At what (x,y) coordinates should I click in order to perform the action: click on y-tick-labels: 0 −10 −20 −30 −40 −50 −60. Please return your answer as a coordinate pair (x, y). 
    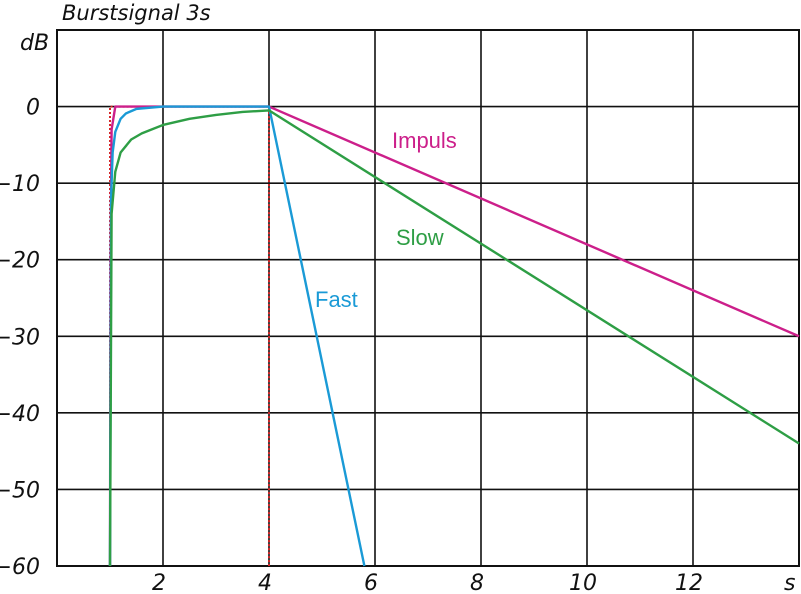
    Looking at the image, I should click on (20, 338).